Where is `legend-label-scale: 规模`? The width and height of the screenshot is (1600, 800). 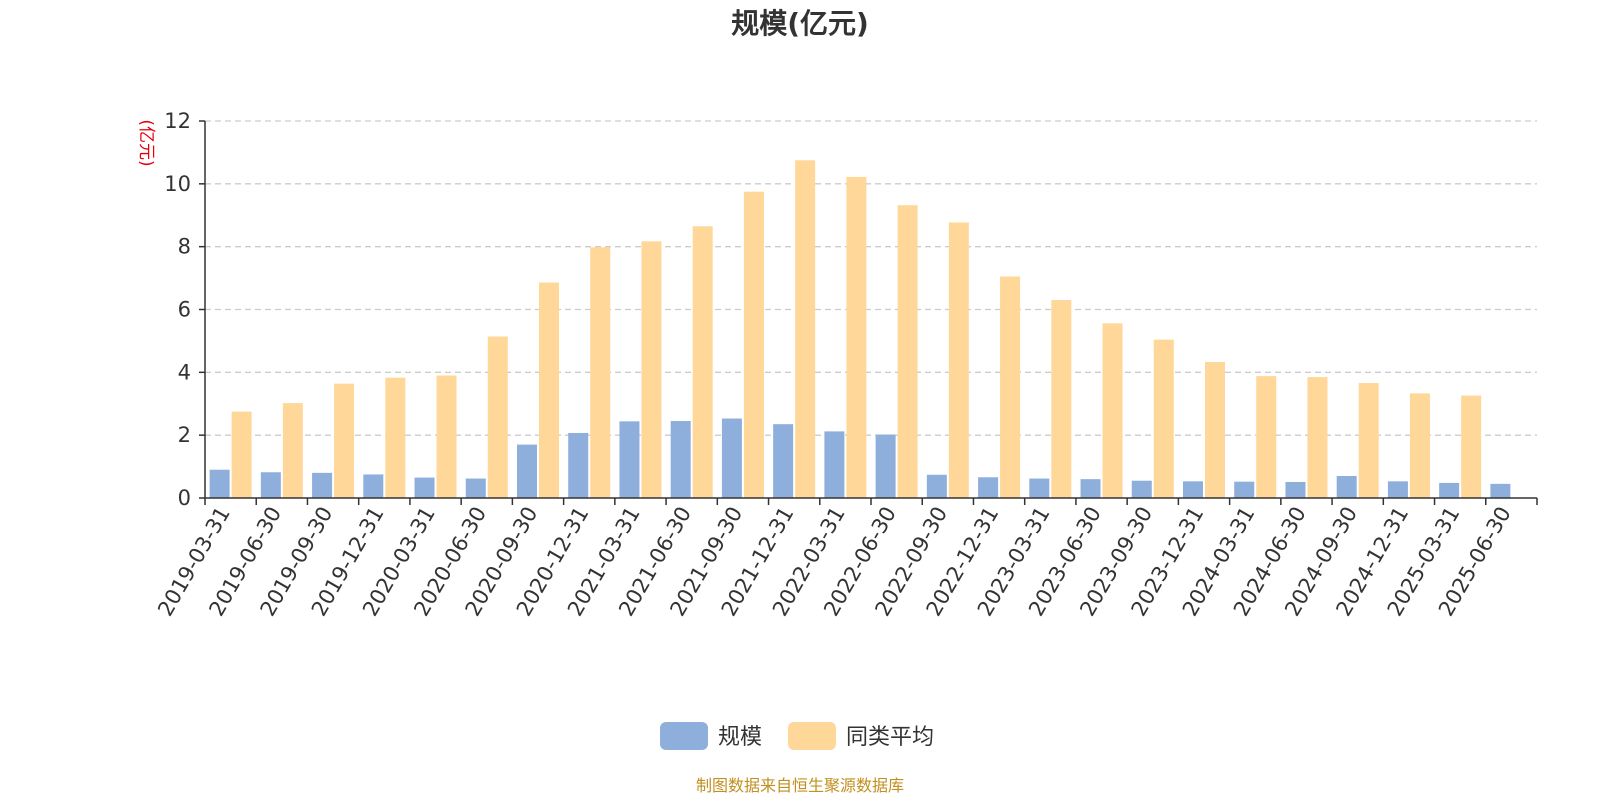
legend-label-scale: 规模 is located at coordinates (740, 737).